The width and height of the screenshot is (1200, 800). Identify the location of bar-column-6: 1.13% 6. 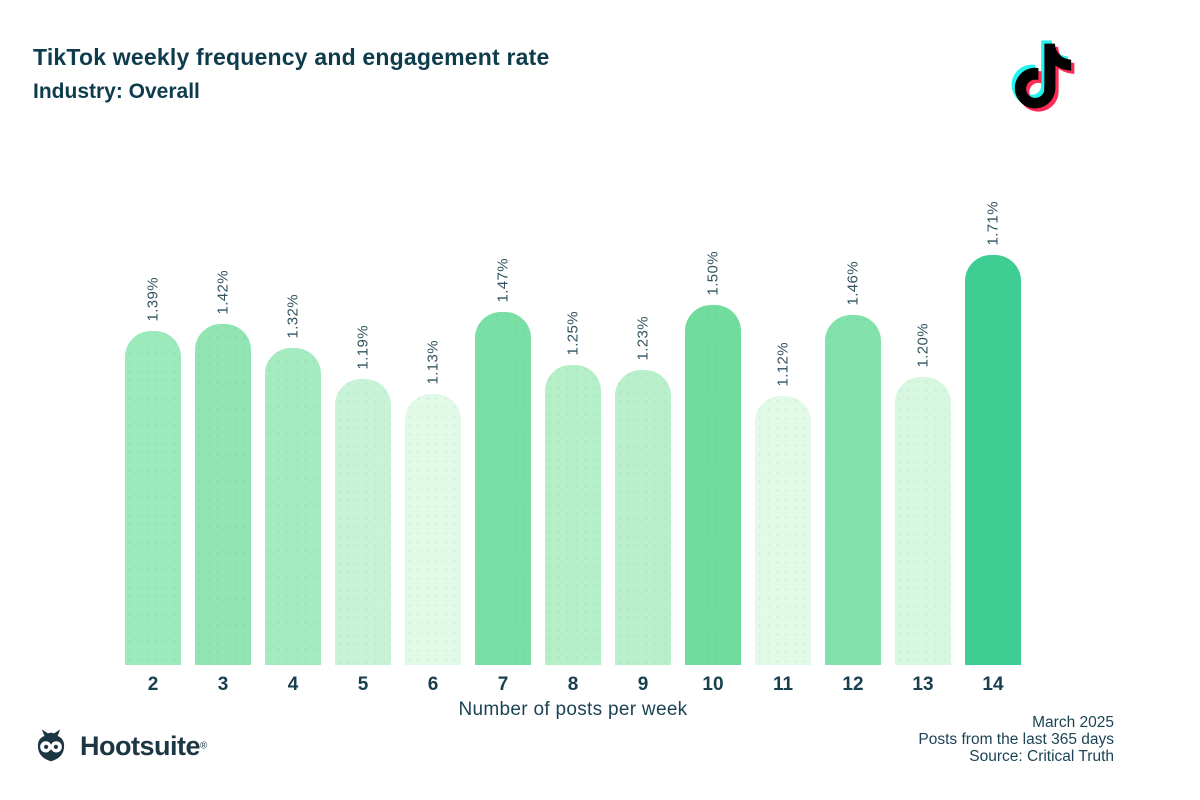
(433, 517).